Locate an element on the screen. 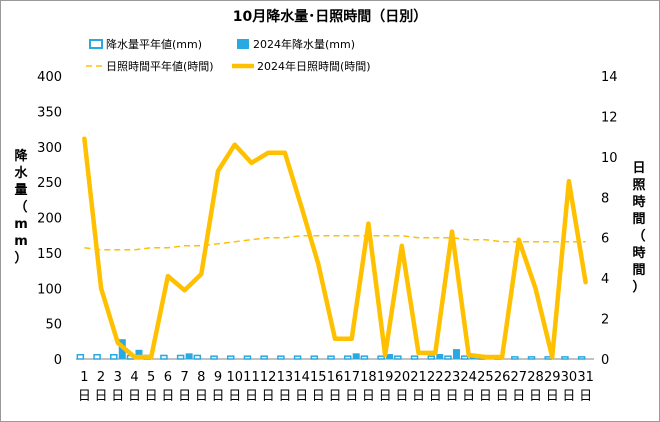 This screenshot has height=422, width=660. legend-label-2024-sun: 2024年日照時間(時間) is located at coordinates (314, 66).